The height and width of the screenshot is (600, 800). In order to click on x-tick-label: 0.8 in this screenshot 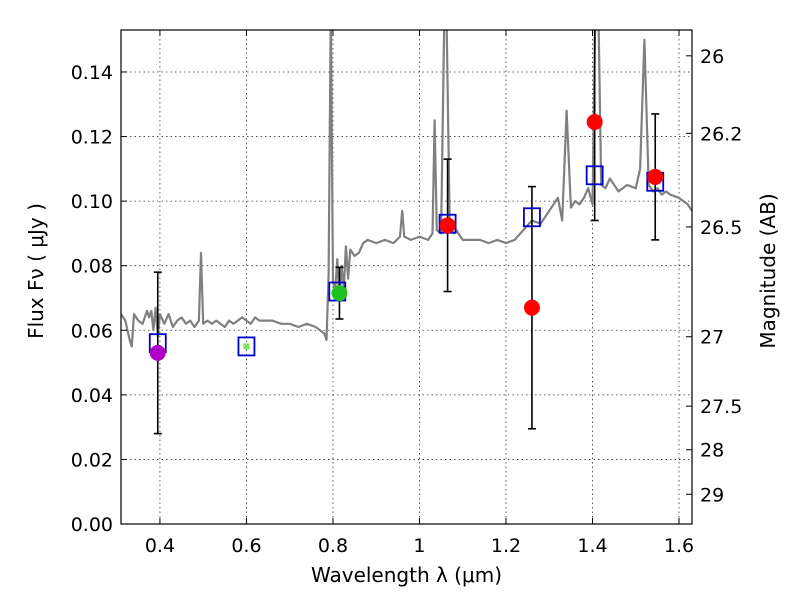, I will do `click(333, 546)`.